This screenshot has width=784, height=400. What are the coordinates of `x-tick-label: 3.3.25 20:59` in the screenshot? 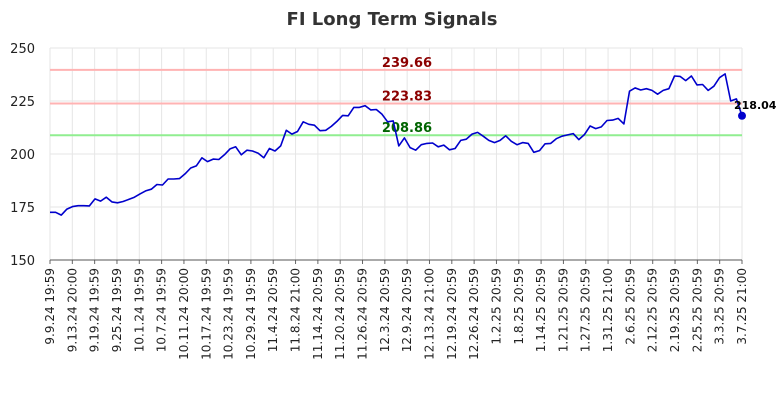 It's located at (720, 306).